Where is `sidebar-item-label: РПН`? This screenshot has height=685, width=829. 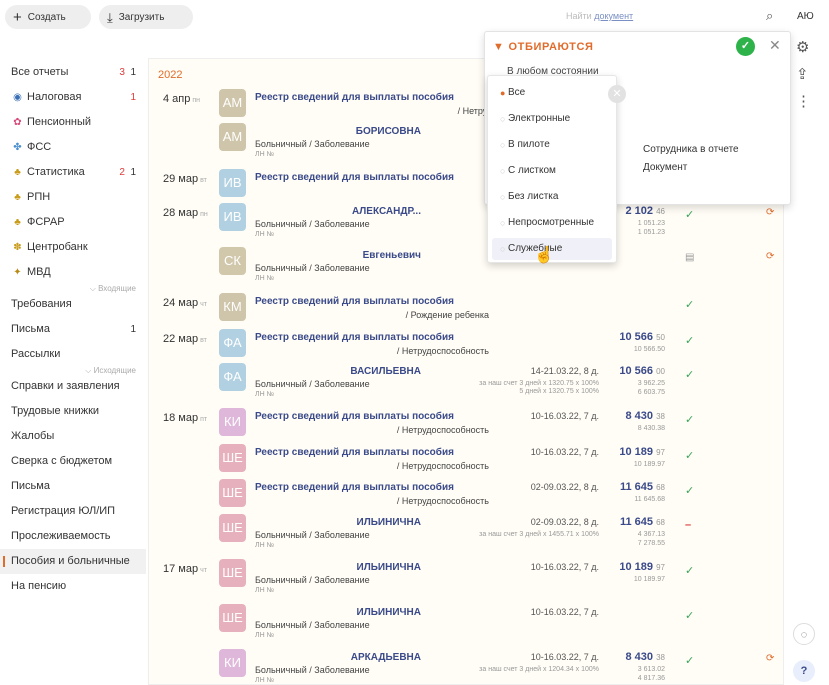 sidebar-item-label: РПН is located at coordinates (39, 197).